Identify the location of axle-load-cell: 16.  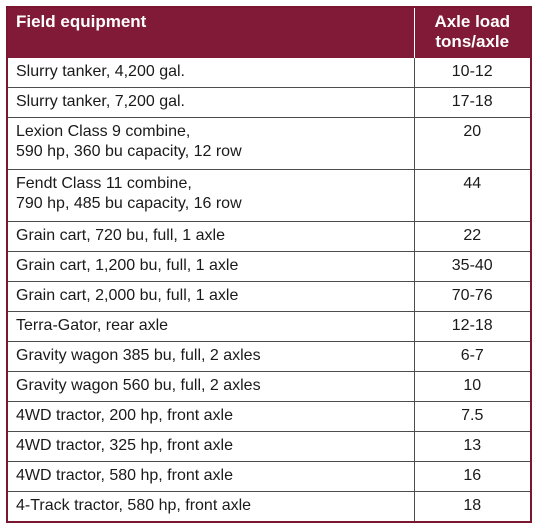
(471, 476).